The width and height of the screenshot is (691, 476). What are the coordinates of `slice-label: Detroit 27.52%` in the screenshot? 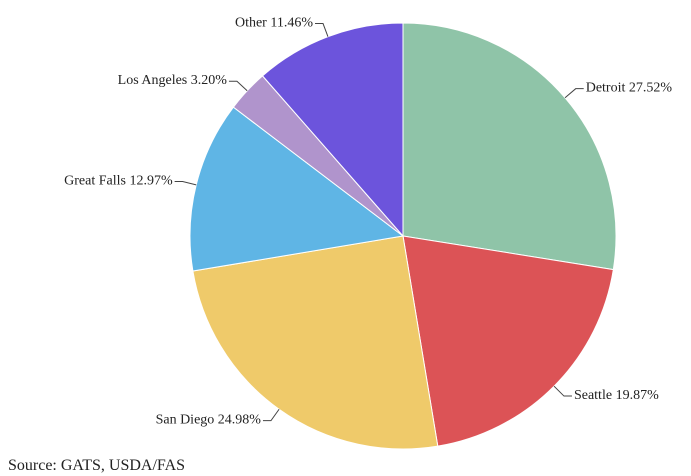 It's located at (629, 88).